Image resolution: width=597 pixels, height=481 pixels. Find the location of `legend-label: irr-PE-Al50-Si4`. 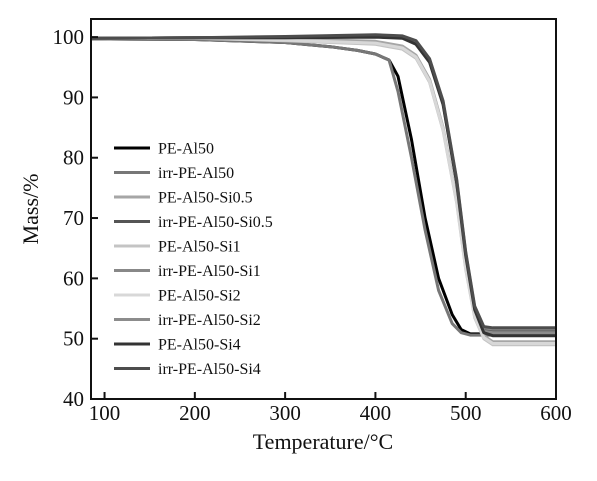

legend-label: irr-PE-Al50-Si4 is located at coordinates (209, 369).